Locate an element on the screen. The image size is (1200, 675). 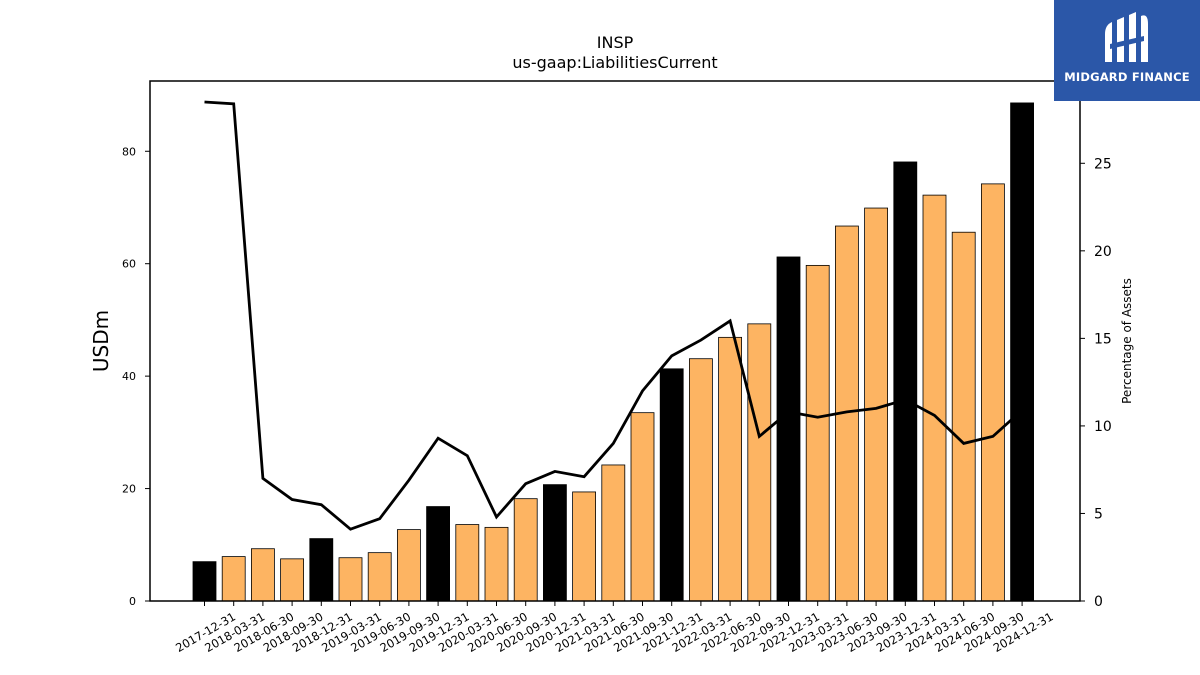
chart-title: INSP is located at coordinates (615, 42).